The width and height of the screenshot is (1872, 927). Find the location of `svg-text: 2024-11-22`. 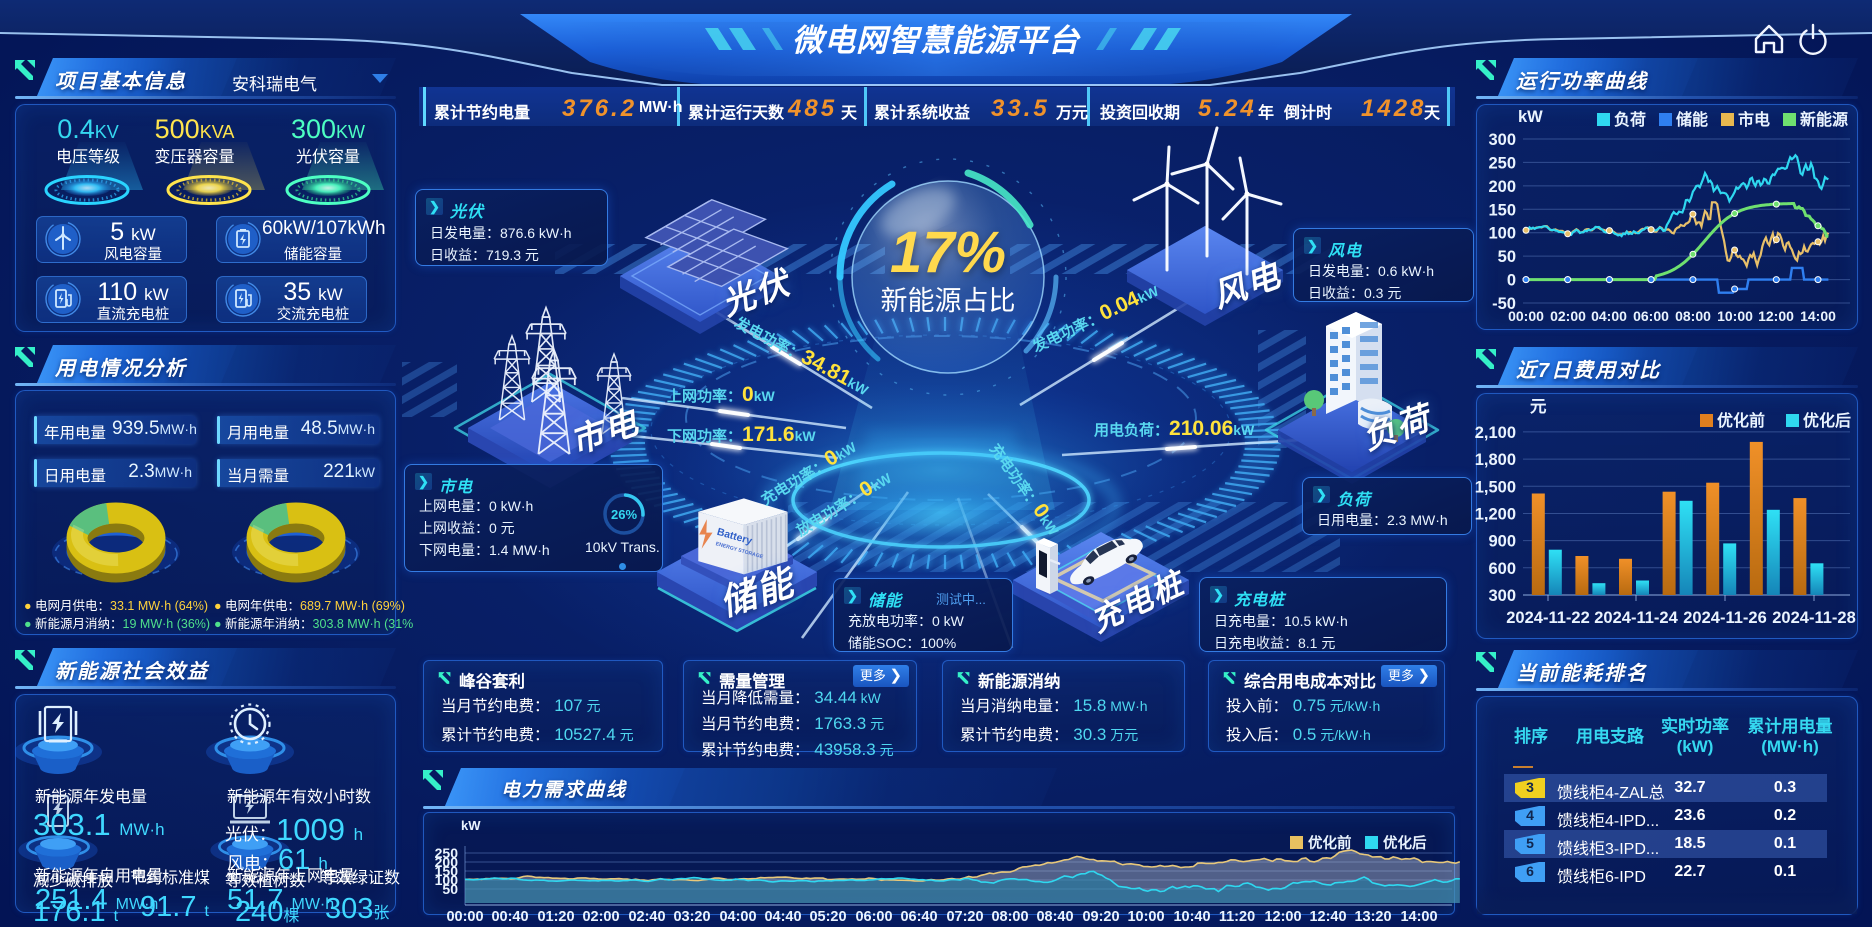

svg-text: 2024-11-22 is located at coordinates (1548, 618).